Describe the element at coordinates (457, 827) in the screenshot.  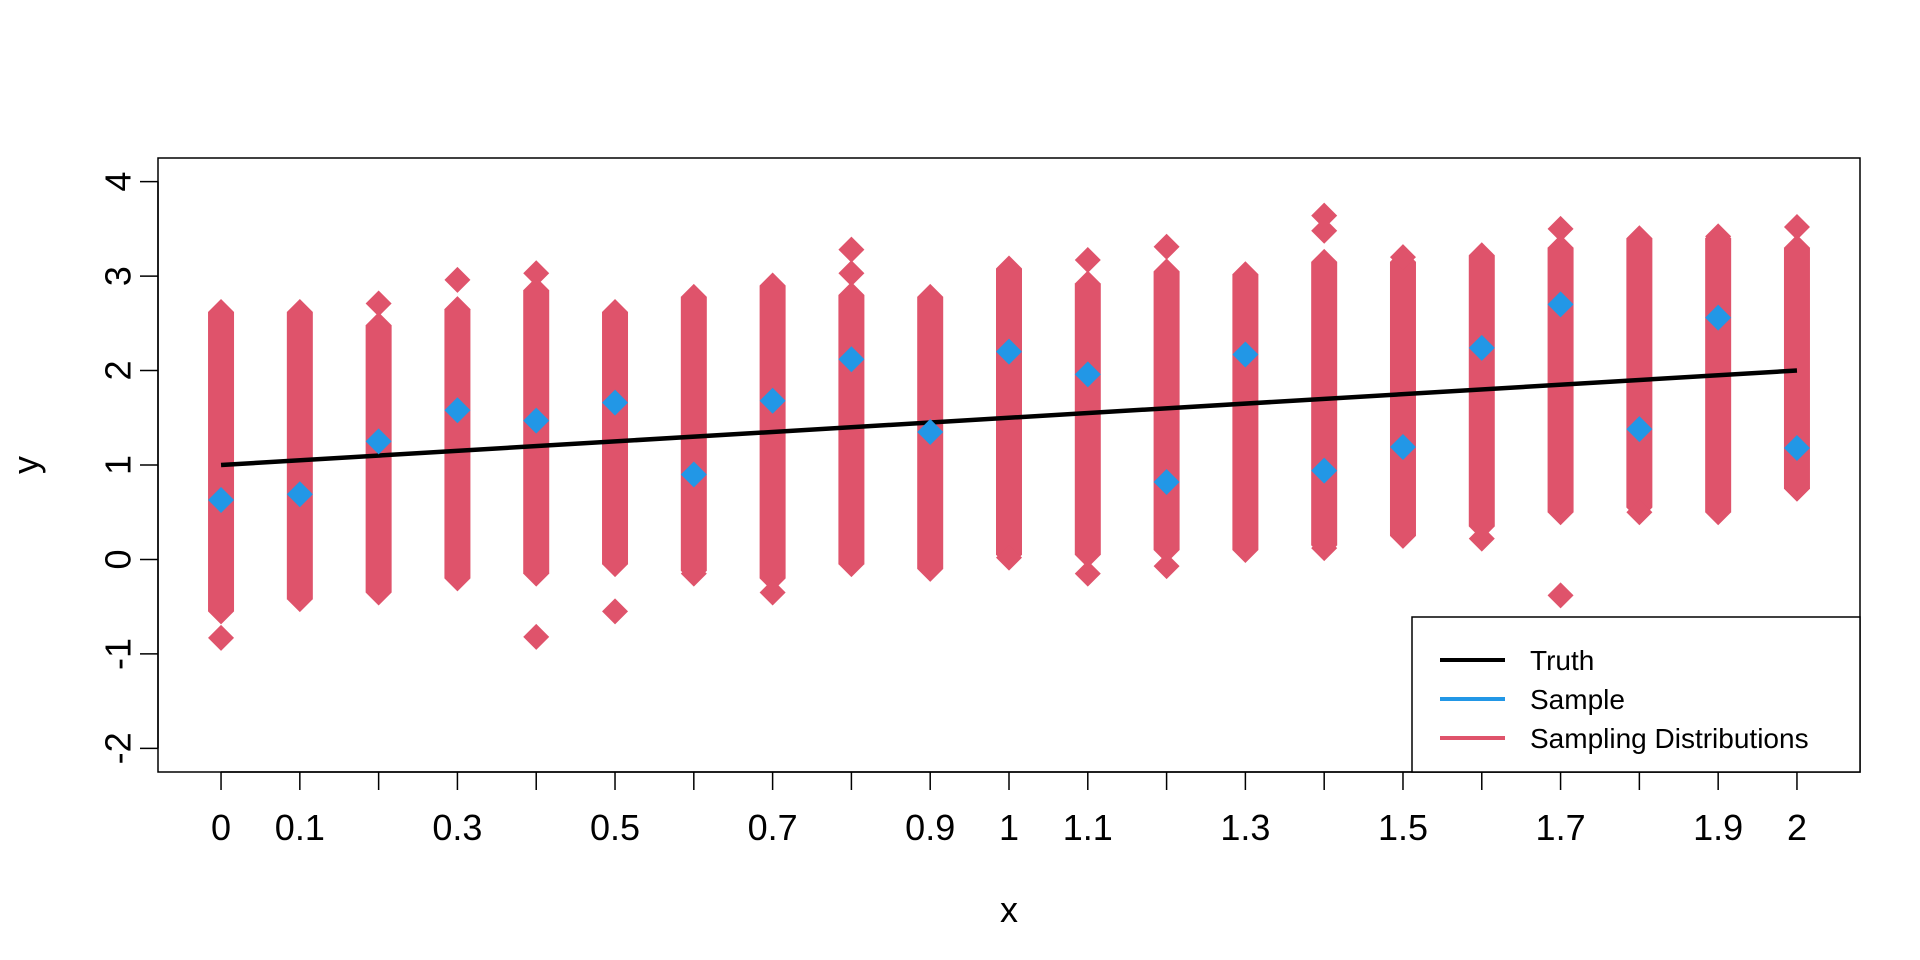
I see `x-tick-label: 0.3` at that location.